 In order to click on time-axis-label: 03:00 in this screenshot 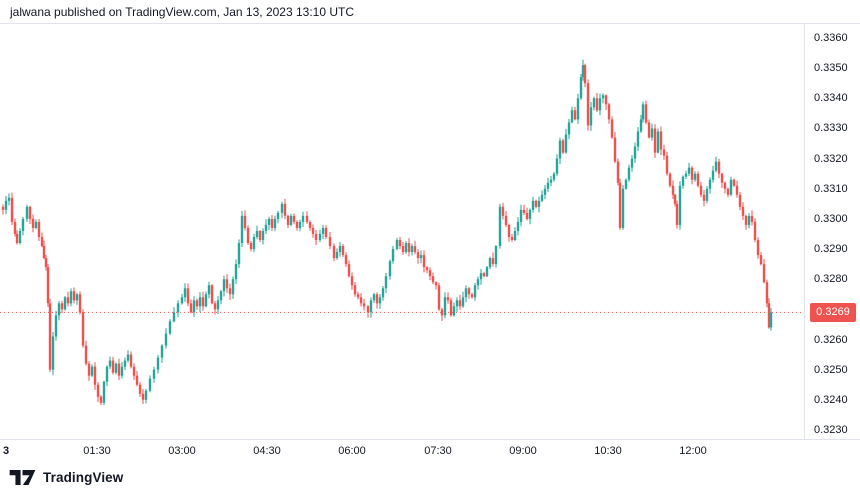, I will do `click(182, 451)`.